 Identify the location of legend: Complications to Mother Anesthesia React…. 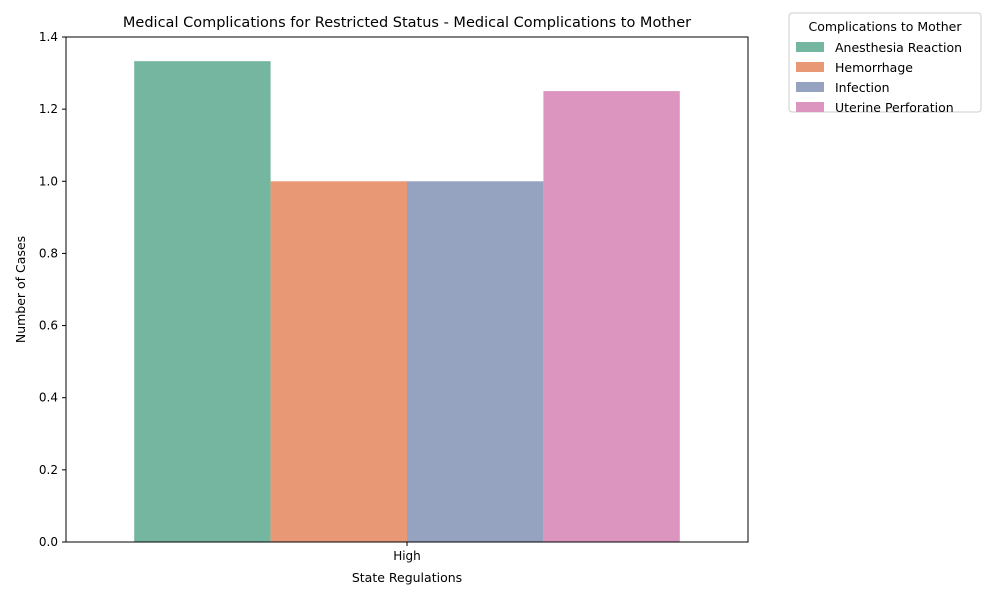
(885, 63).